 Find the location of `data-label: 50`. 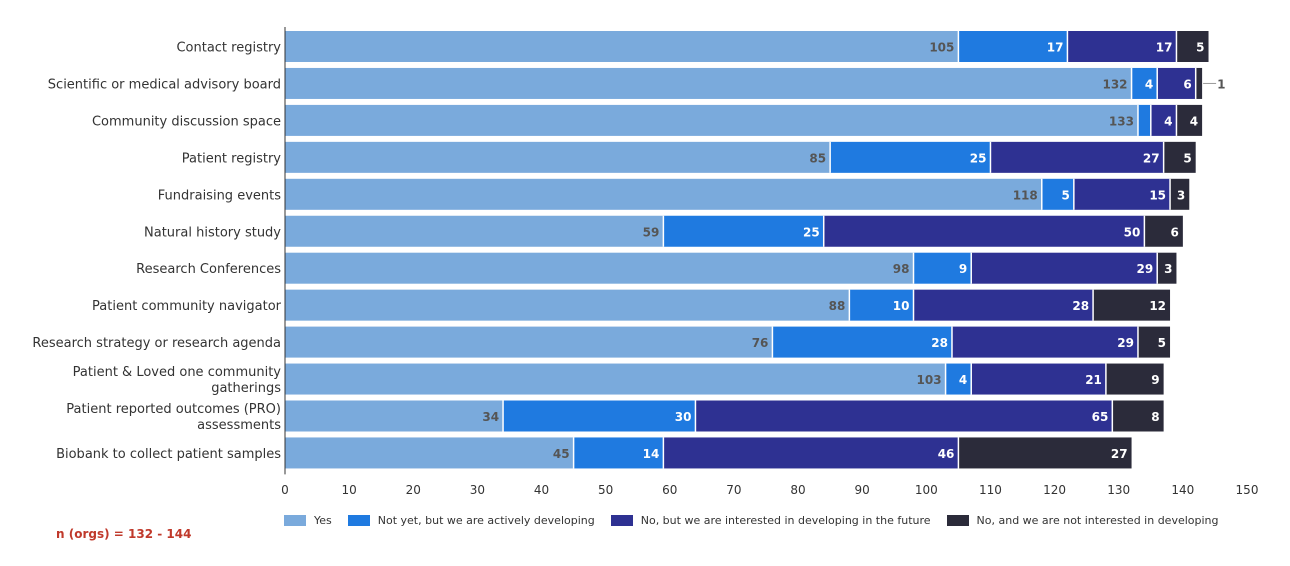

data-label: 50 is located at coordinates (1132, 232).